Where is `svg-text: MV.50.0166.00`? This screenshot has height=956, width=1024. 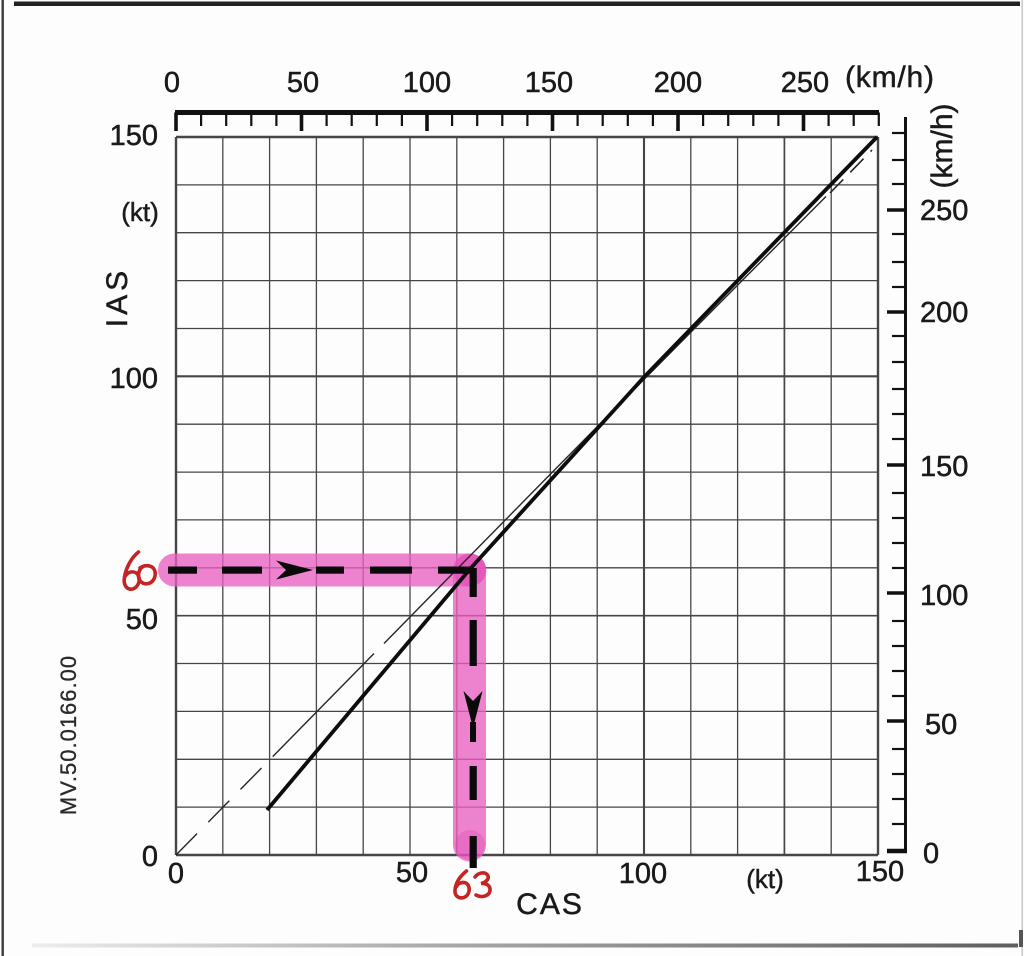 svg-text: MV.50.0166.00 is located at coordinates (68, 735).